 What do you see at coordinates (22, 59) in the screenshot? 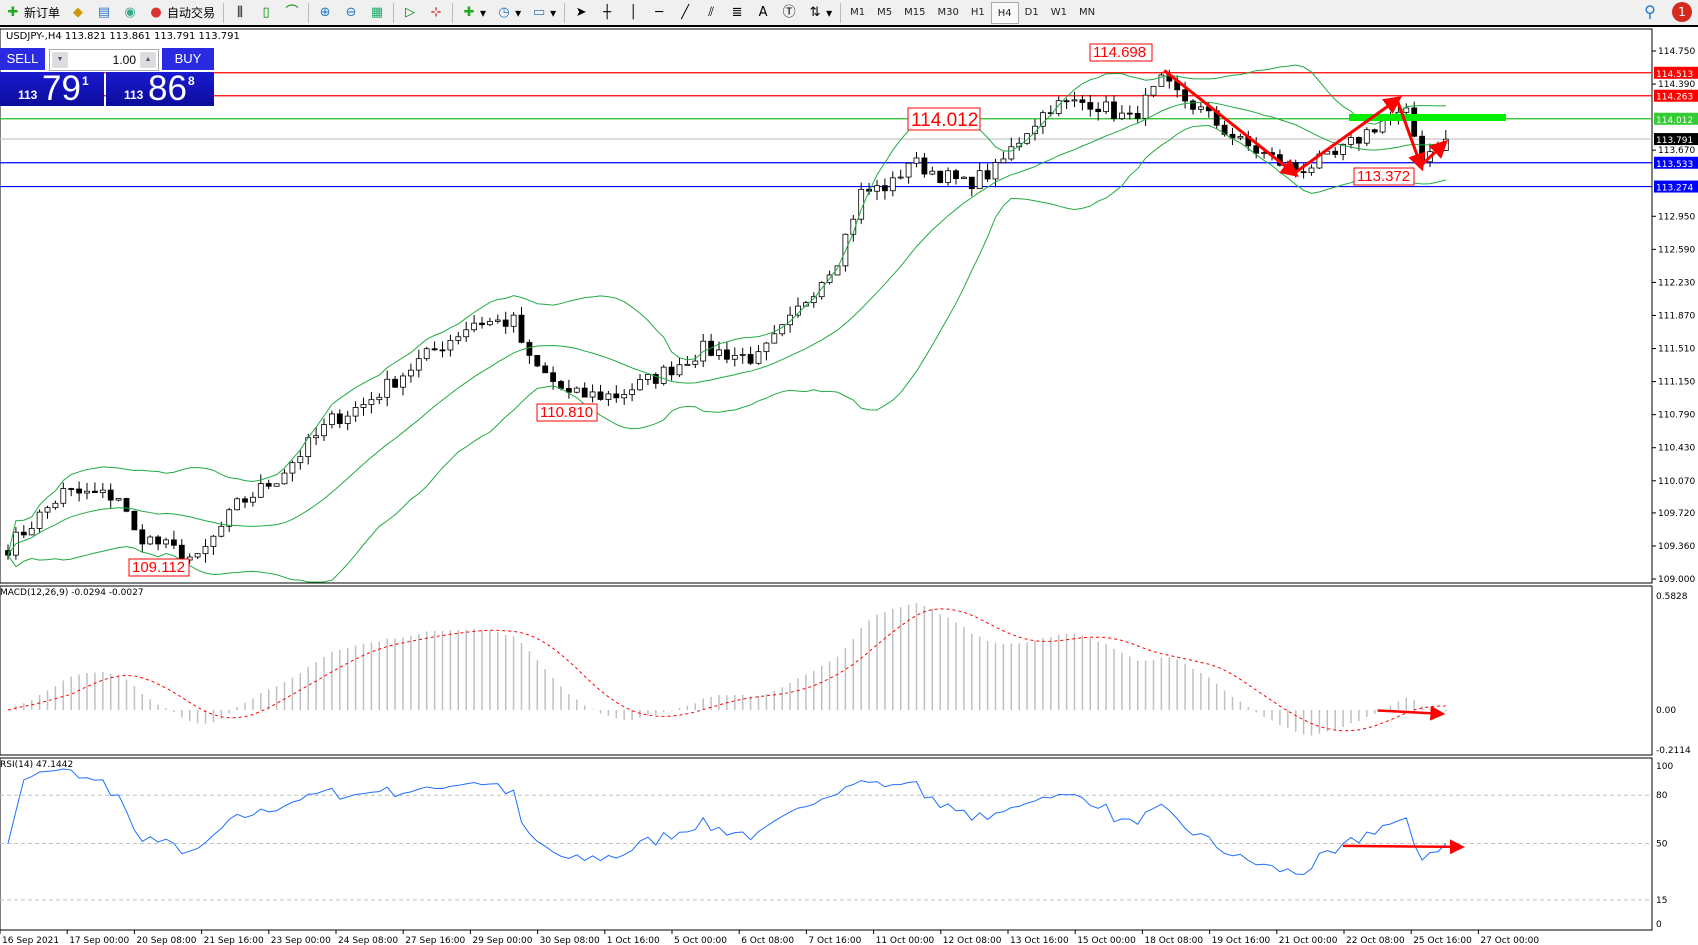
I see `sell-button: SELL` at bounding box center [22, 59].